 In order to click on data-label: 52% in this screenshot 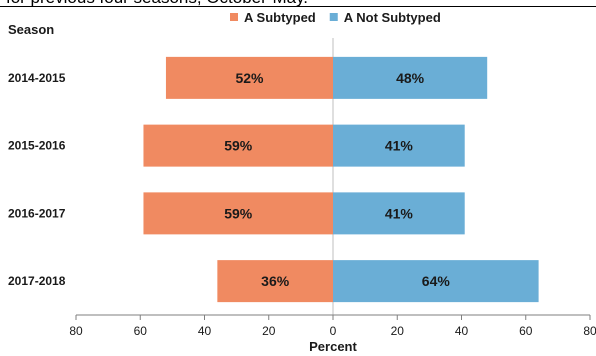, I will do `click(249, 78)`.